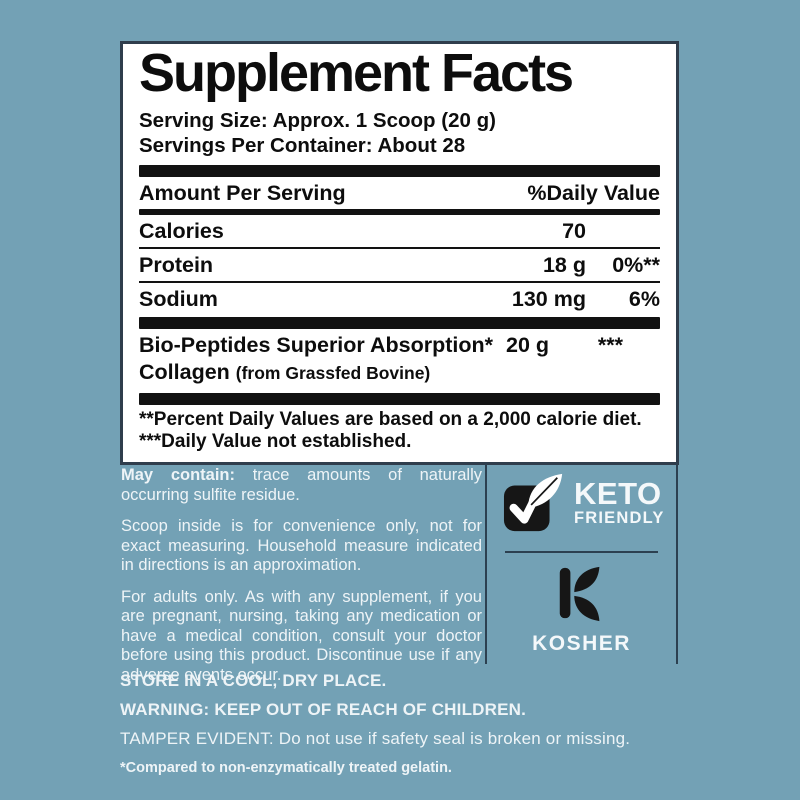  Describe the element at coordinates (548, 298) in the screenshot. I see `nutrient-amount: 130 mg` at that location.